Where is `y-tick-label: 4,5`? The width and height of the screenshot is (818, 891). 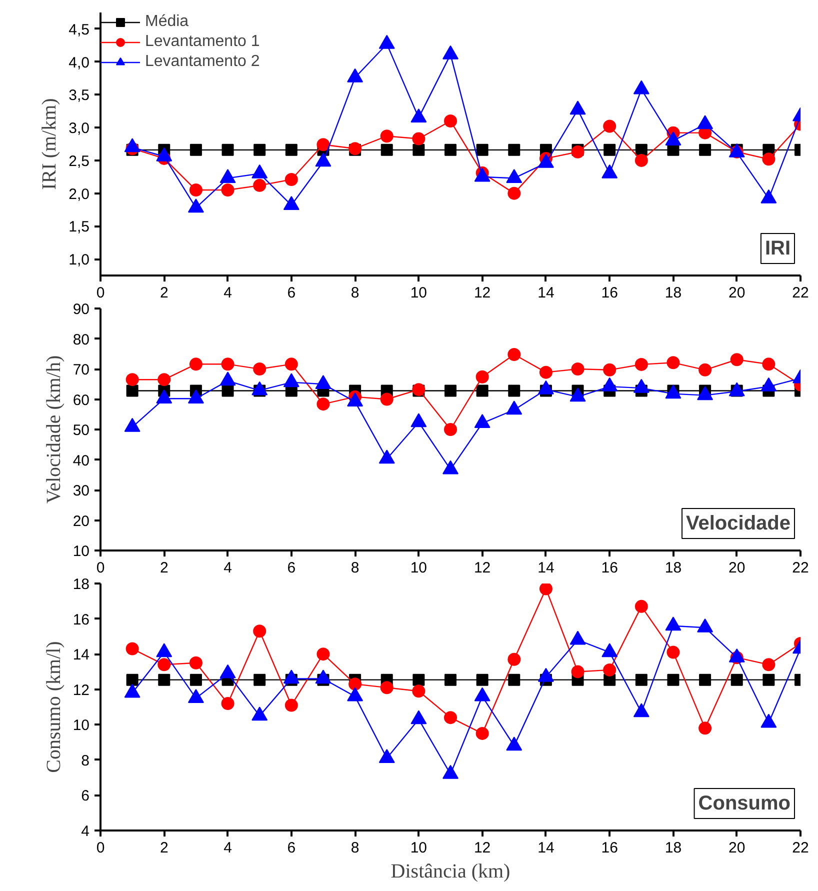
y-tick-label: 4,5 is located at coordinates (79, 29).